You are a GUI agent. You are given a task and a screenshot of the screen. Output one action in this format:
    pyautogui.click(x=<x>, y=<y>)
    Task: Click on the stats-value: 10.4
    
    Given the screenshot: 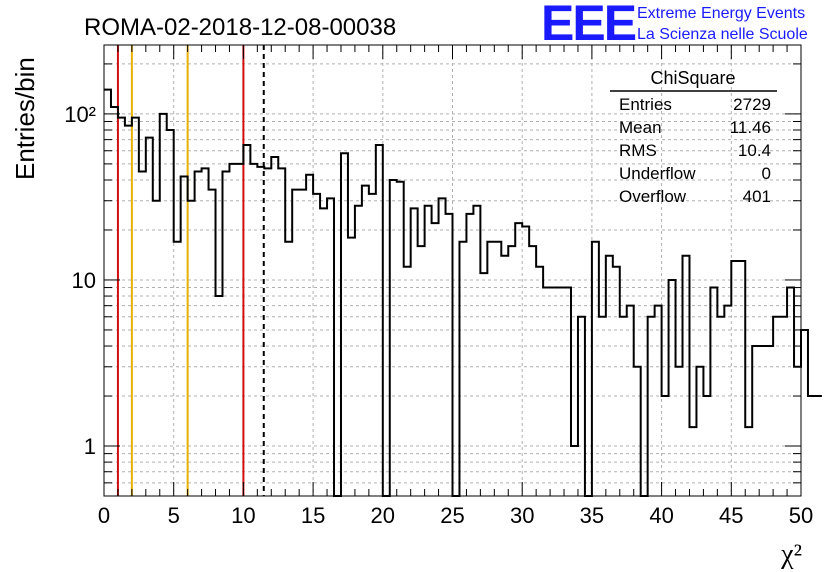 What is the action you would take?
    pyautogui.click(x=754, y=150)
    